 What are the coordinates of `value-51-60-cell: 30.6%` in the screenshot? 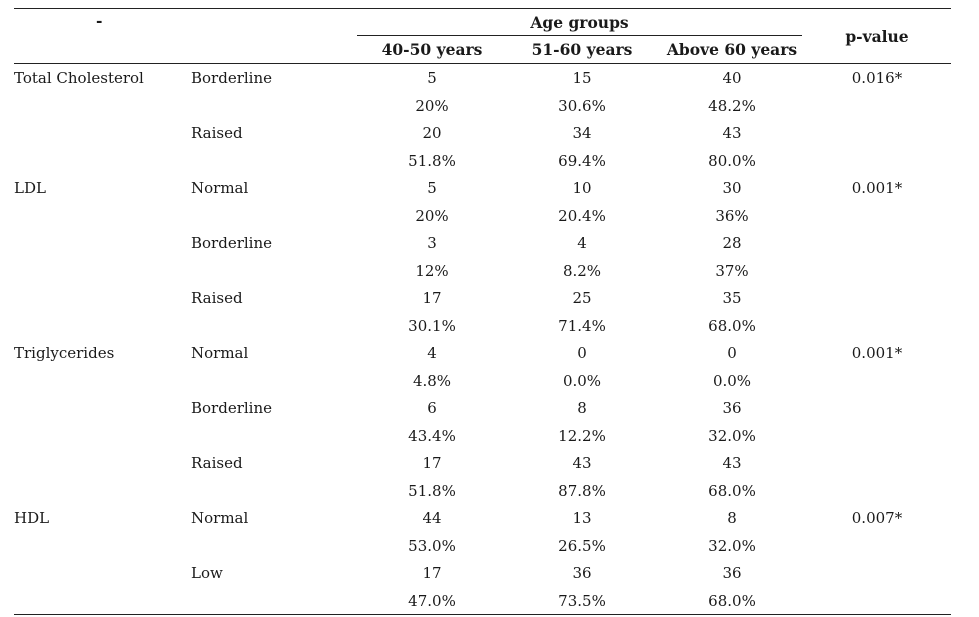 It's located at (582, 105).